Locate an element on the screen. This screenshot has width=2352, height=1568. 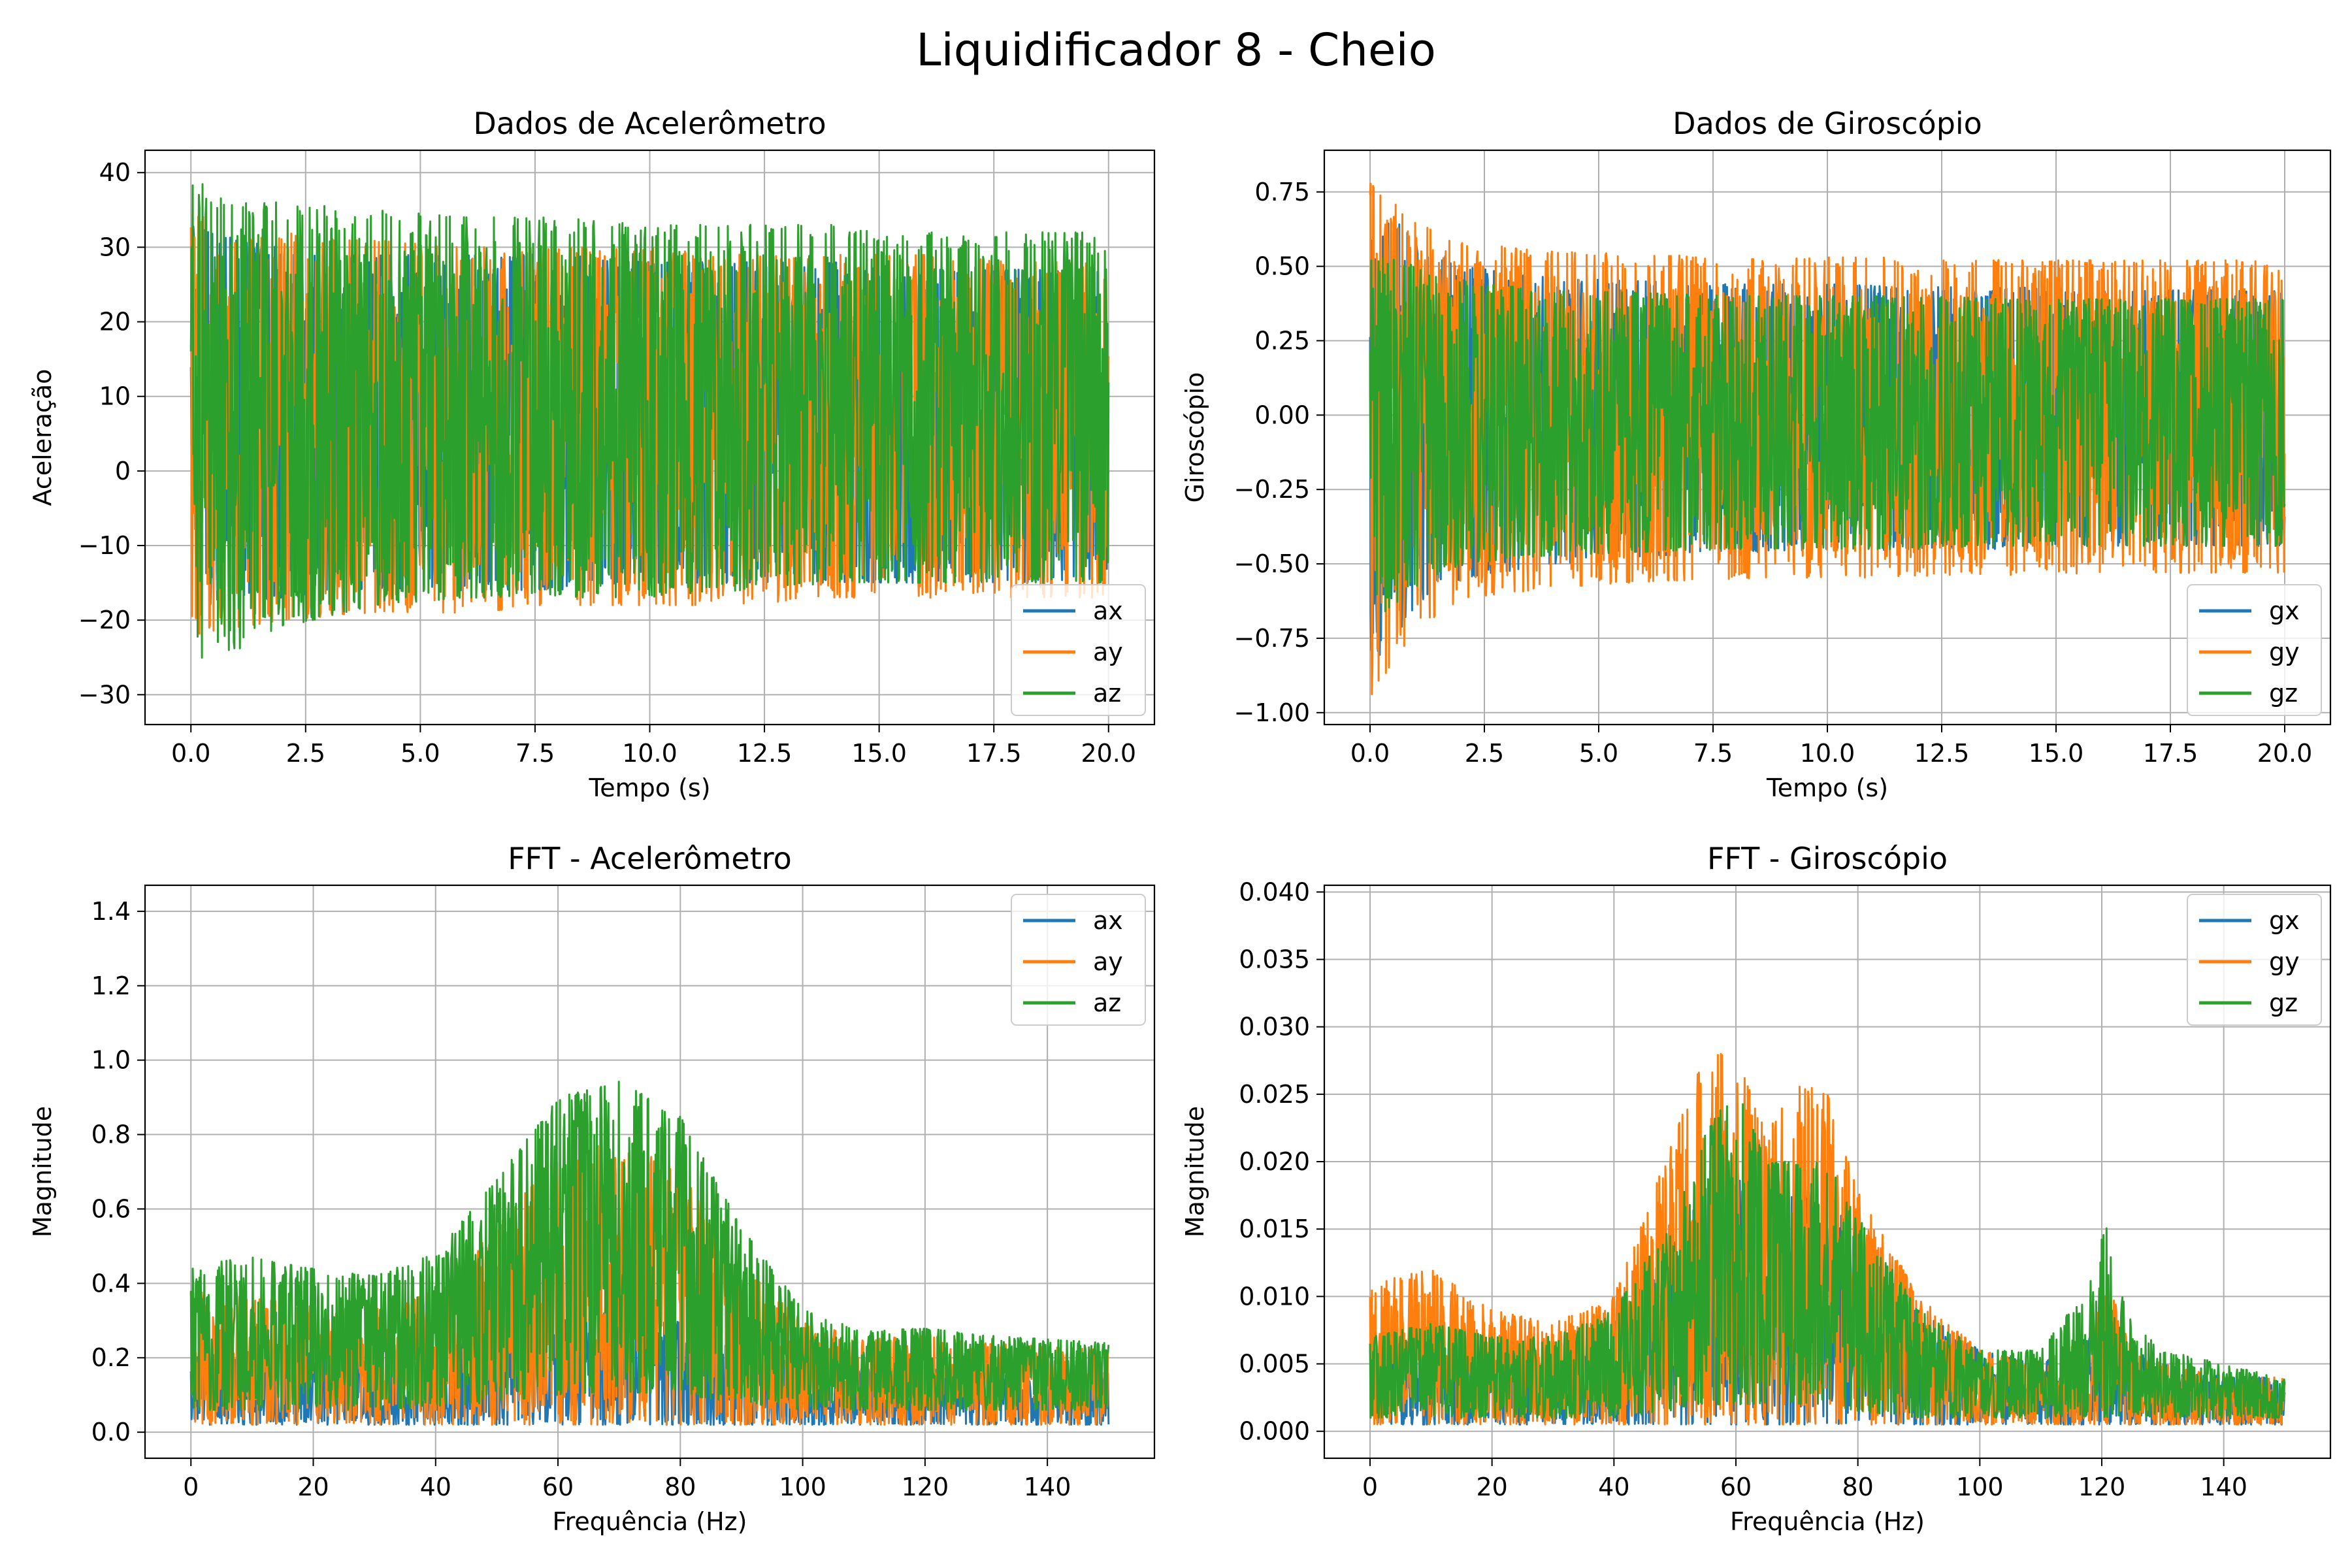
y-tick-label: 20 is located at coordinates (115, 322).